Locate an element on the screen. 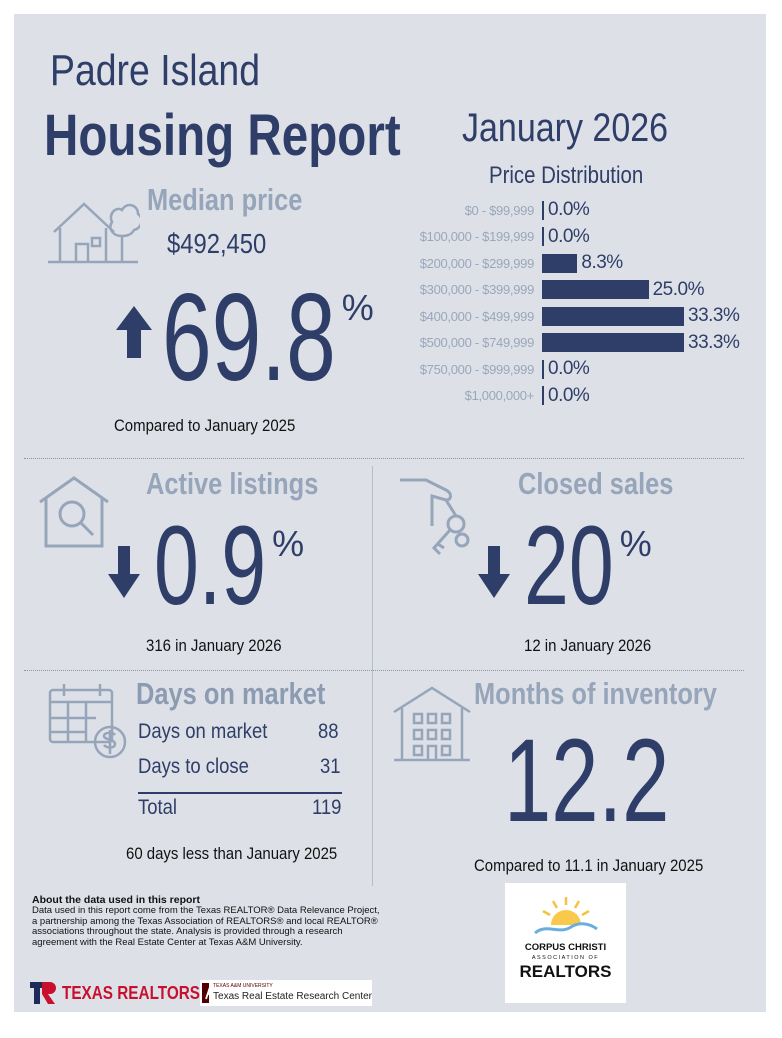 The image size is (782, 1038). months-inventory-value: 12.2 is located at coordinates (587, 781).